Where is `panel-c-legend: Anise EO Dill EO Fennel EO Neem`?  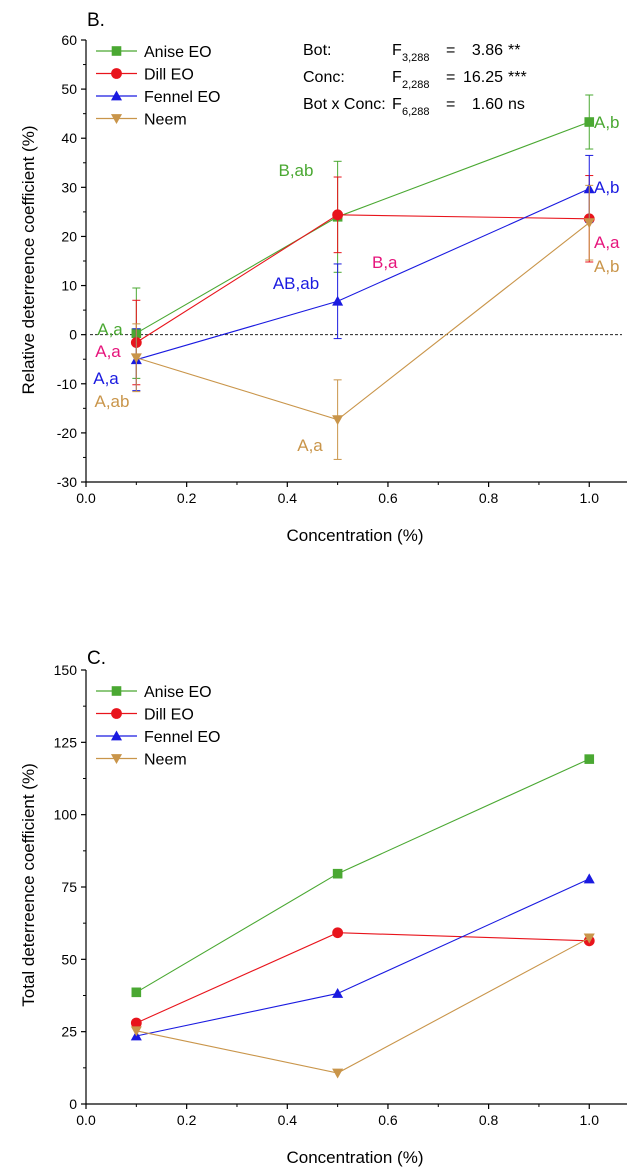
panel-c-legend: Anise EO Dill EO Fennel EO Neem is located at coordinates (158, 726).